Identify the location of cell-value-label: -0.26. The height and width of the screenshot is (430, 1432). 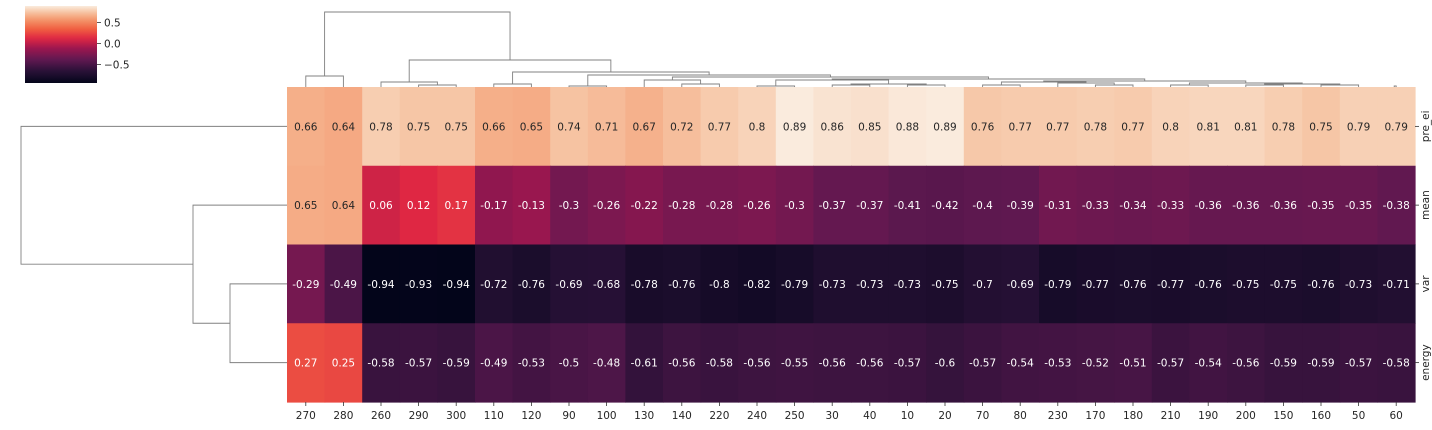
(606, 206).